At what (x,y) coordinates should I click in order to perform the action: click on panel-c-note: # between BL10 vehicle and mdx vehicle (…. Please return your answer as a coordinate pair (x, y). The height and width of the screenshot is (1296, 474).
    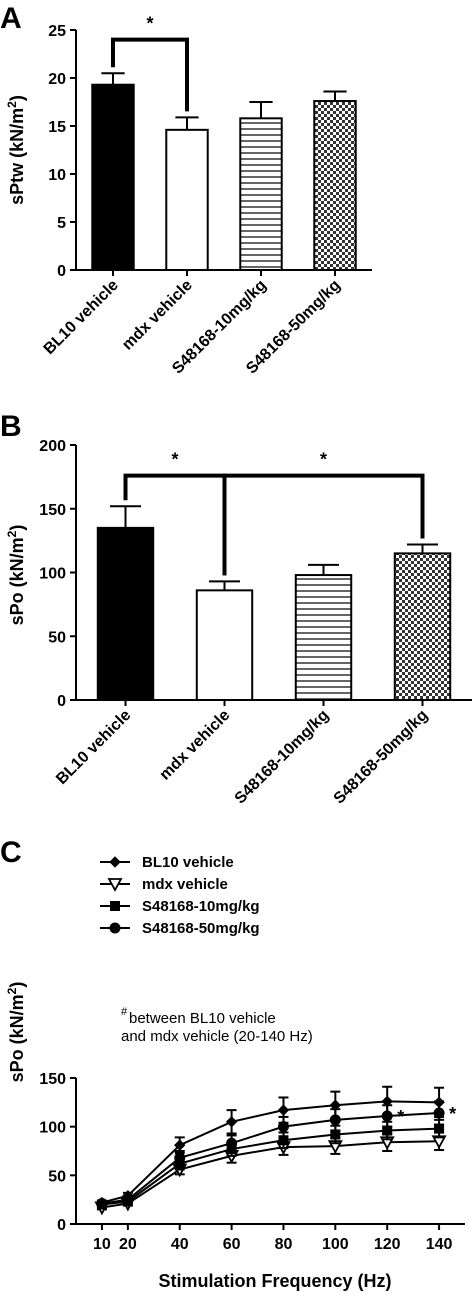
    Looking at the image, I should click on (217, 1025).